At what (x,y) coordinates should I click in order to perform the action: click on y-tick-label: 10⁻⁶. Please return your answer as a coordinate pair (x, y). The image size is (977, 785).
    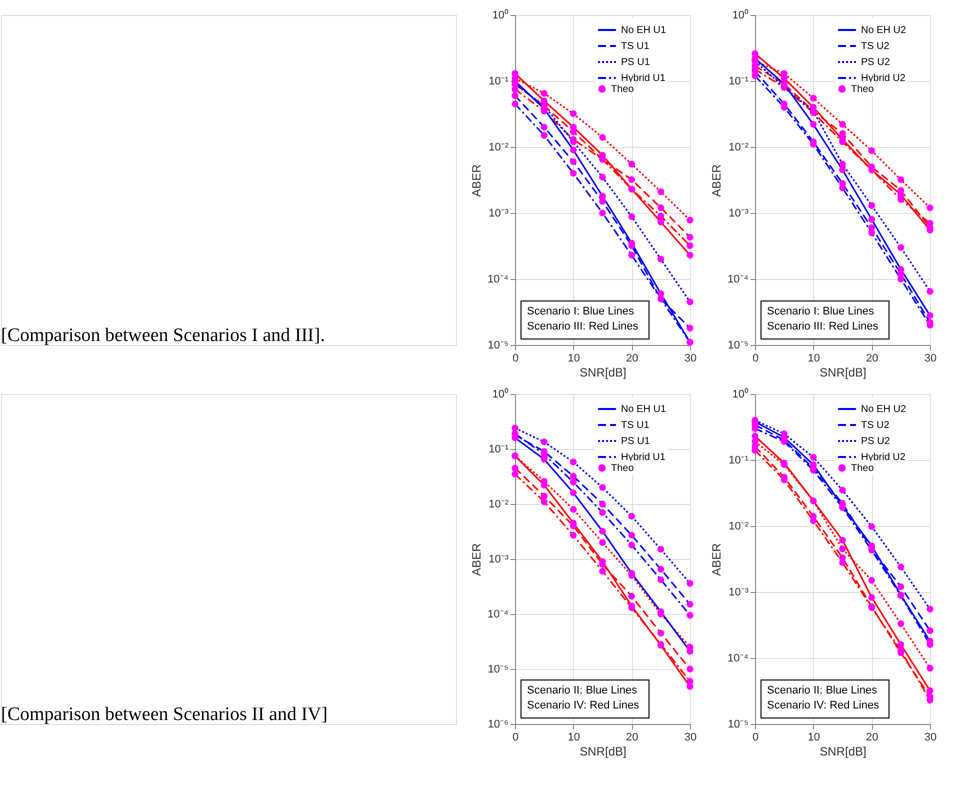
    Looking at the image, I should click on (498, 724).